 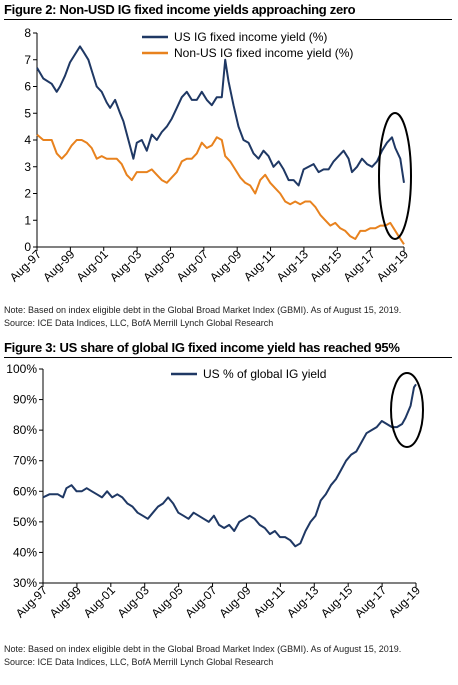 What do you see at coordinates (264, 374) in the screenshot?
I see `legend-label: US % of global IG yield` at bounding box center [264, 374].